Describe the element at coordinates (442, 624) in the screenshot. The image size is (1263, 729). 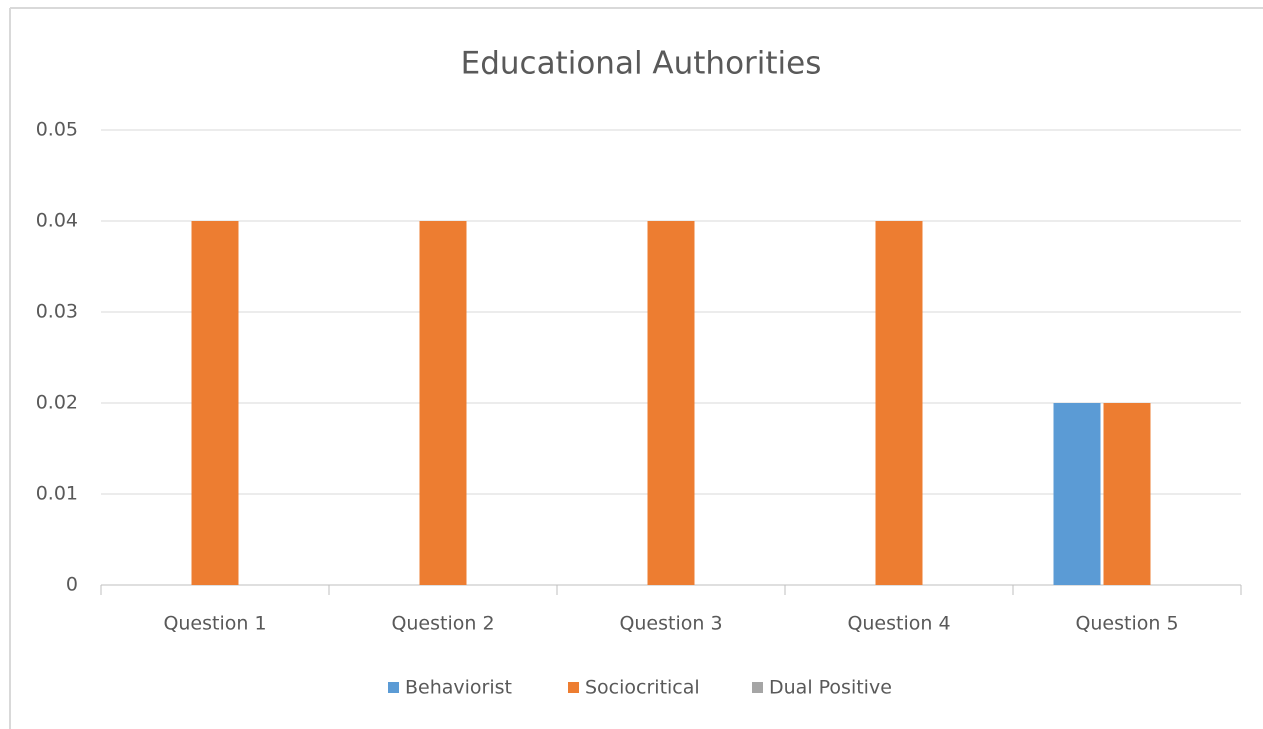
I see `x-tick-label: Question 2` at that location.